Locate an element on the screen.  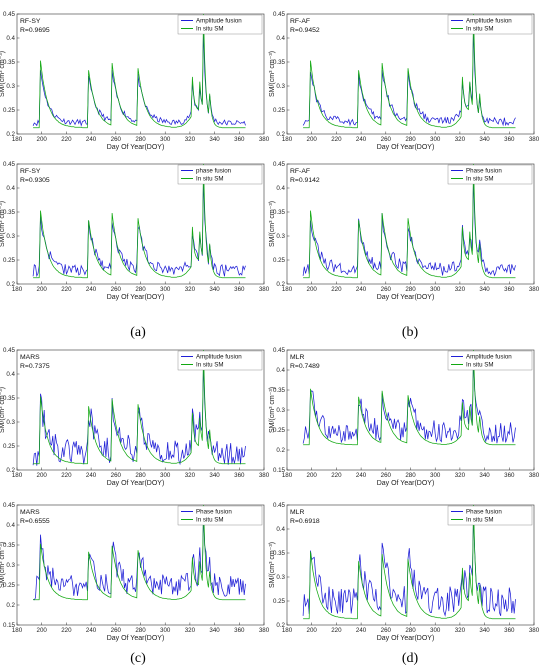
caption-a: (a) is located at coordinates (138, 332).